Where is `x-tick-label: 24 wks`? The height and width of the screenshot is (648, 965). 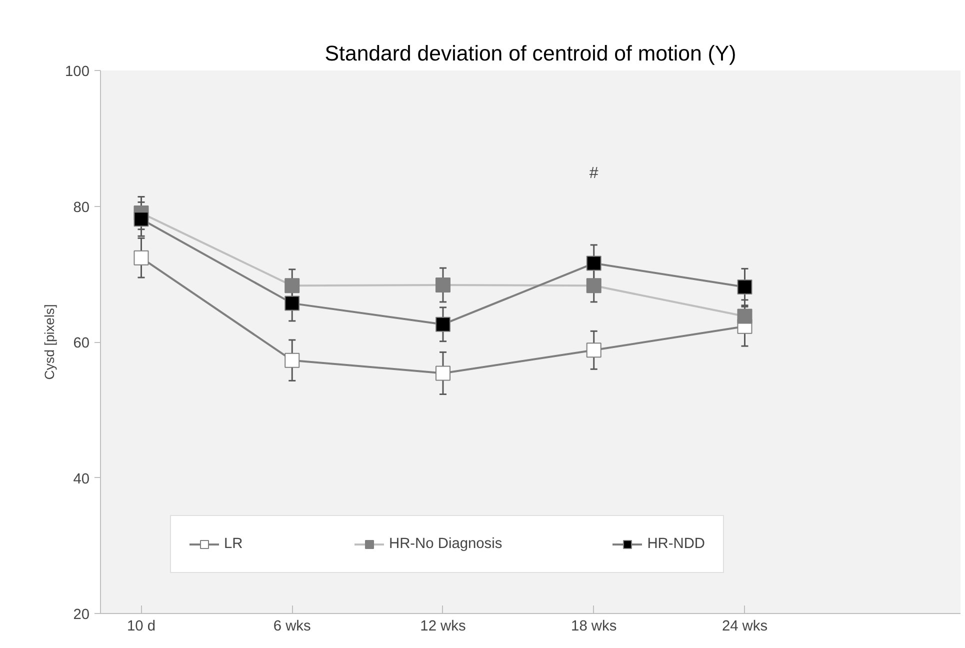
x-tick-label: 24 wks is located at coordinates (745, 626).